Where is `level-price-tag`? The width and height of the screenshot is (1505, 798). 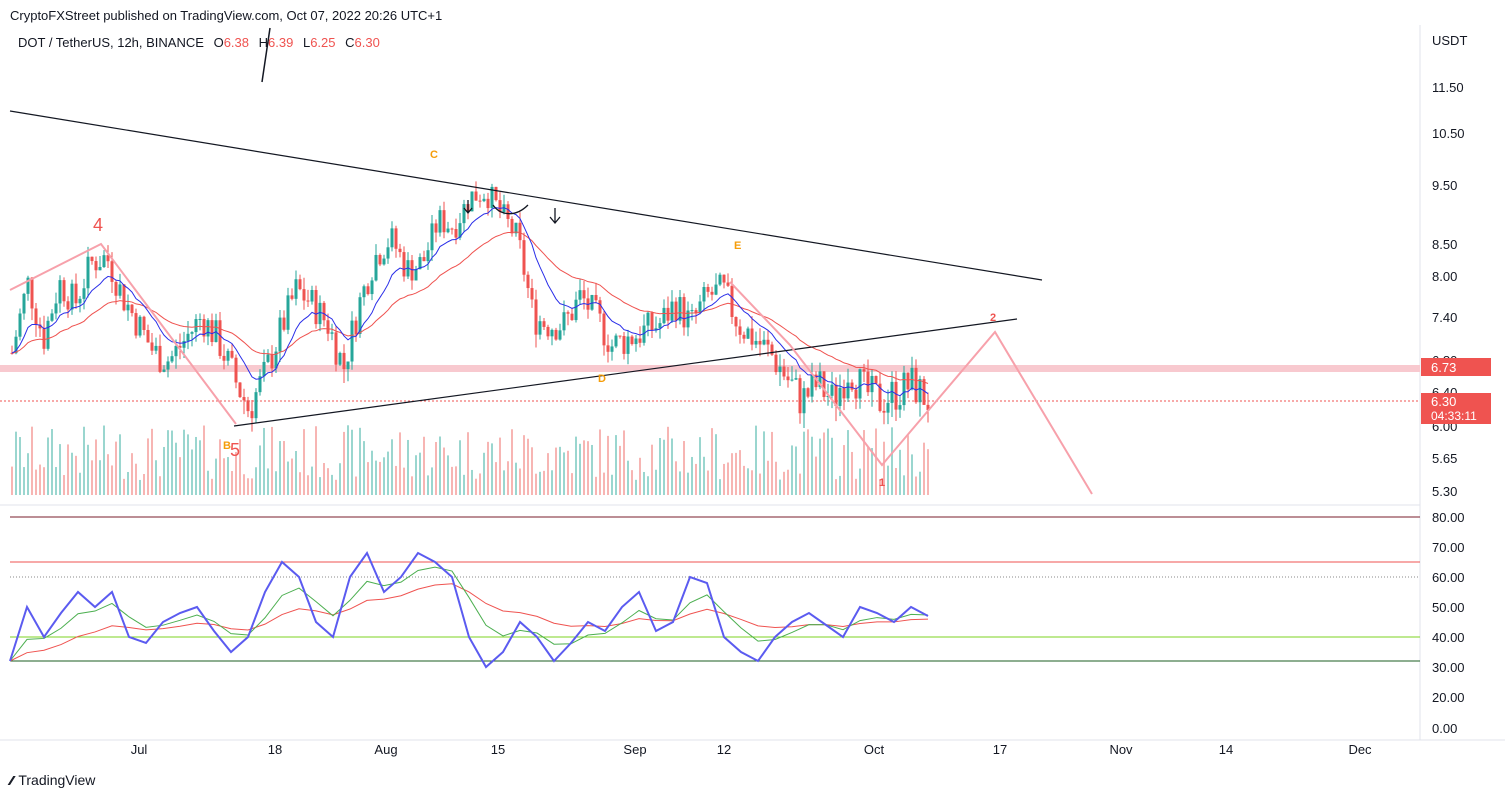 level-price-tag is located at coordinates (1456, 367).